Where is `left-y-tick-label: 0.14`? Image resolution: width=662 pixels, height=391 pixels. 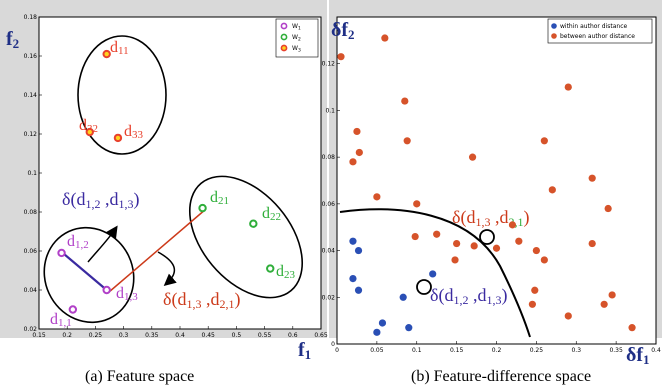 left-y-tick-label: 0.14 is located at coordinates (31, 95).